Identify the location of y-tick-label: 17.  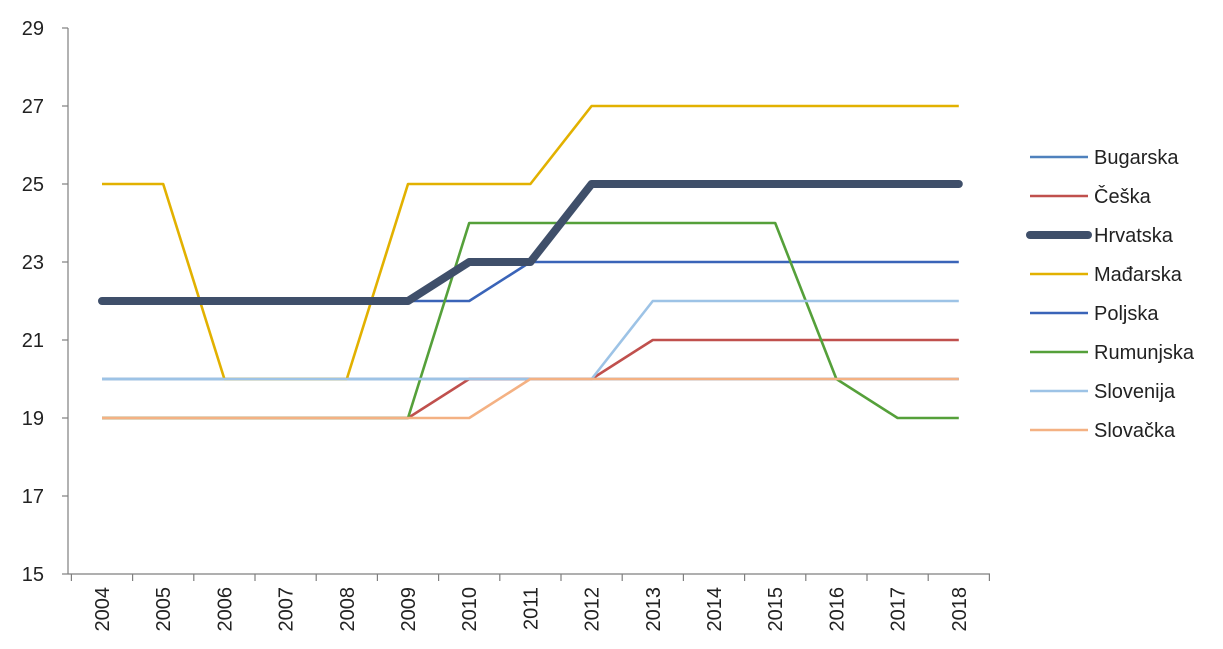
(33, 497).